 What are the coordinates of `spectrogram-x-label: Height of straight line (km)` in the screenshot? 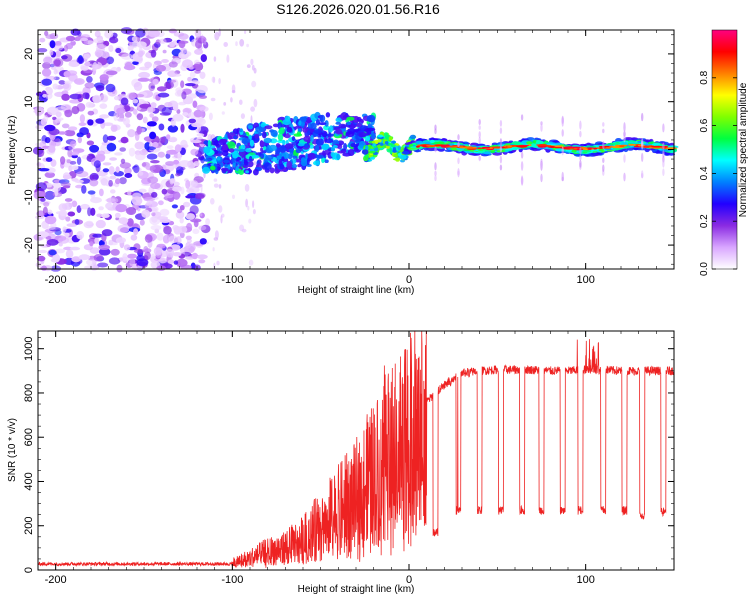 It's located at (356, 290).